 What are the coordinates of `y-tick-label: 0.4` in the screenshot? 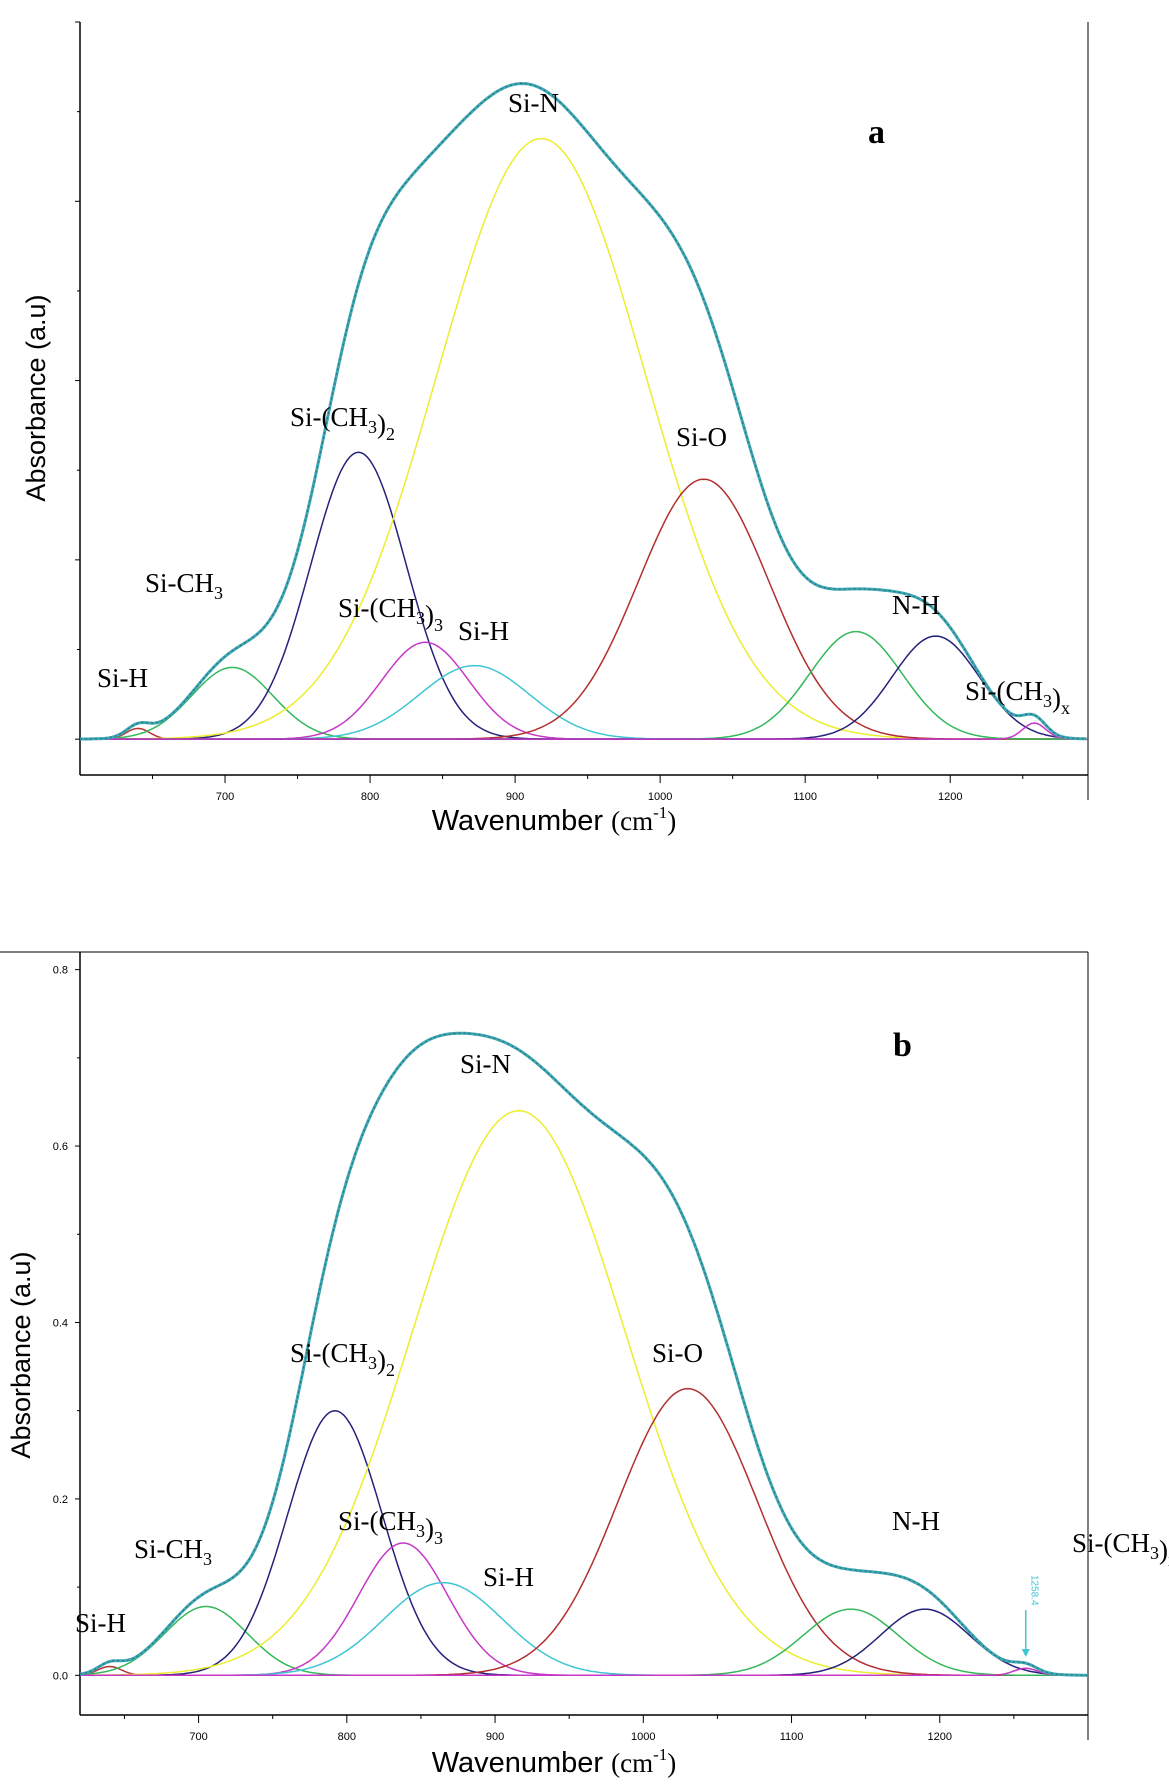 It's located at (60, 1323).